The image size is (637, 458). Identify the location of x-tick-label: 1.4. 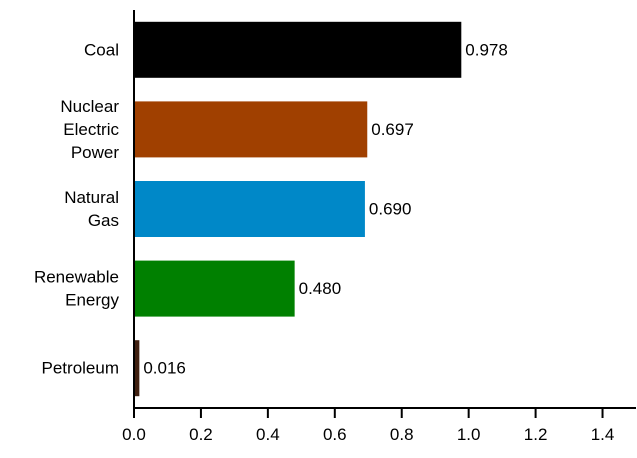
(603, 434).